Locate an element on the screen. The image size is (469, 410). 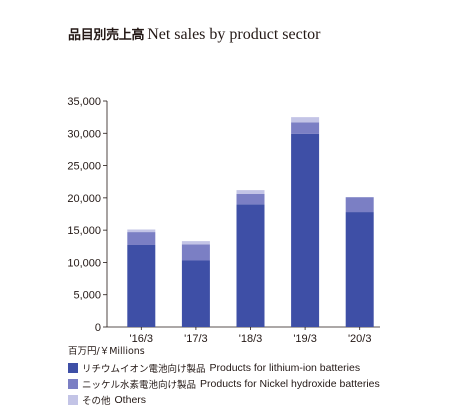
legend-label-en: Products for Nickel hydroxide batteries is located at coordinates (290, 384).